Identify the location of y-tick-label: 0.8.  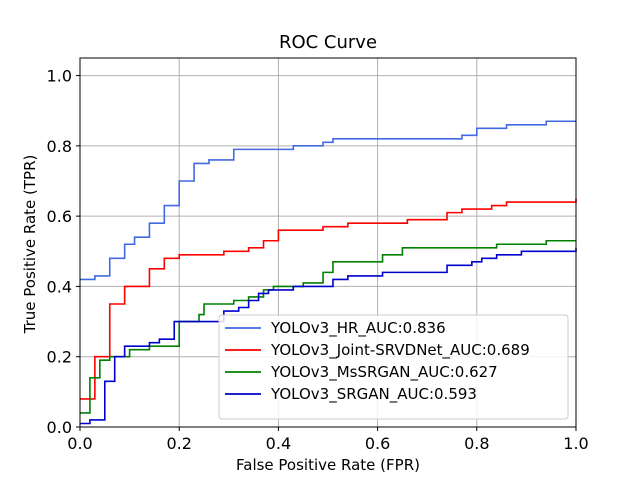
(59, 146).